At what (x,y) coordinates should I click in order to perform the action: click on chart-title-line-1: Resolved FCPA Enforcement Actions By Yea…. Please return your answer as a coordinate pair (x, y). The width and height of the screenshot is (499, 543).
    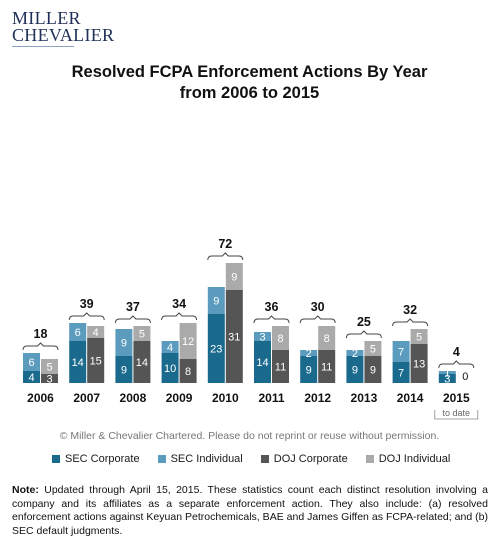
    Looking at the image, I should click on (249, 72).